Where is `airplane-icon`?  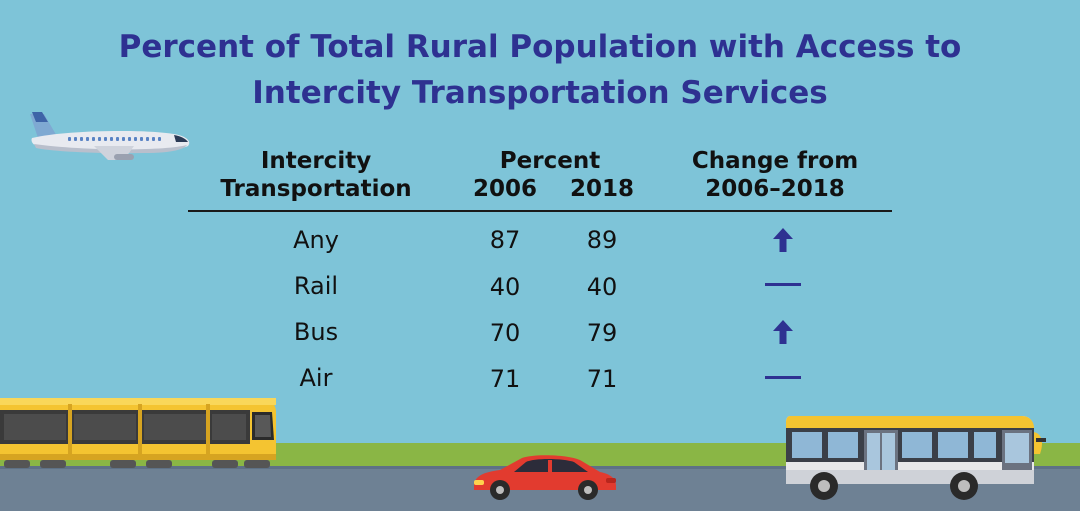
airplane-icon is located at coordinates (110, 136).